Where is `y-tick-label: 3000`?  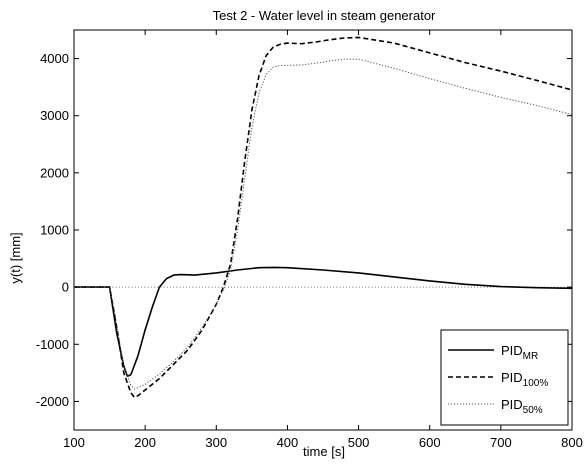
y-tick-label: 3000 is located at coordinates (54, 115).